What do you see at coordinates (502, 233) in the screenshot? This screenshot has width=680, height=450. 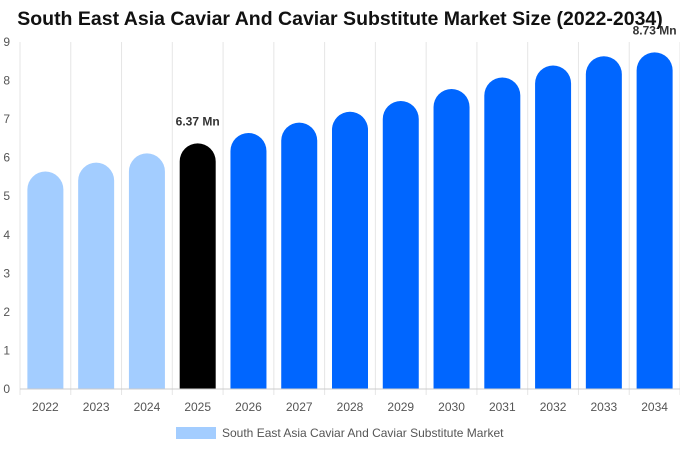 I see `bar-2031` at bounding box center [502, 233].